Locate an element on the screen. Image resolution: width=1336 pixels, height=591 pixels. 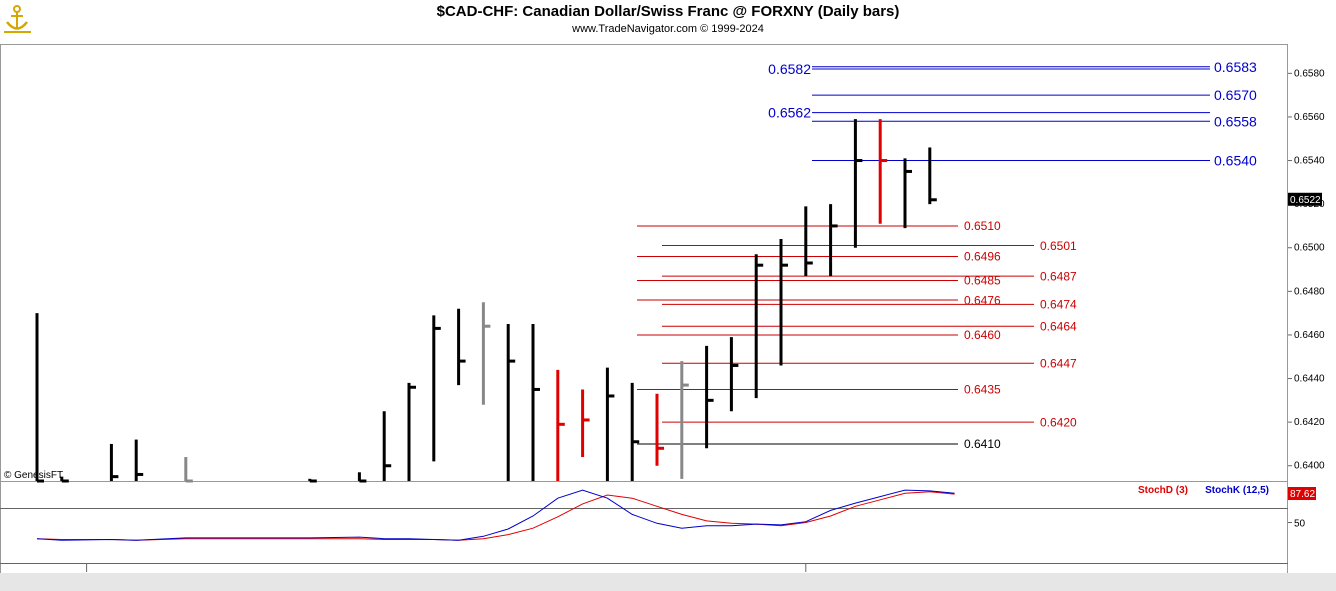
y-tick-label: 0.6480 is located at coordinates (1309, 291).